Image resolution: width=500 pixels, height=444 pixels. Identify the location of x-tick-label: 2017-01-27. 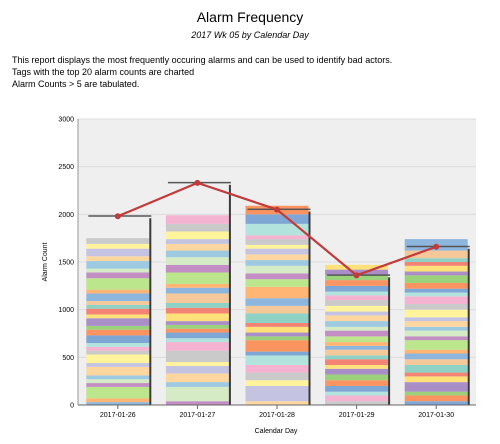
(197, 415).